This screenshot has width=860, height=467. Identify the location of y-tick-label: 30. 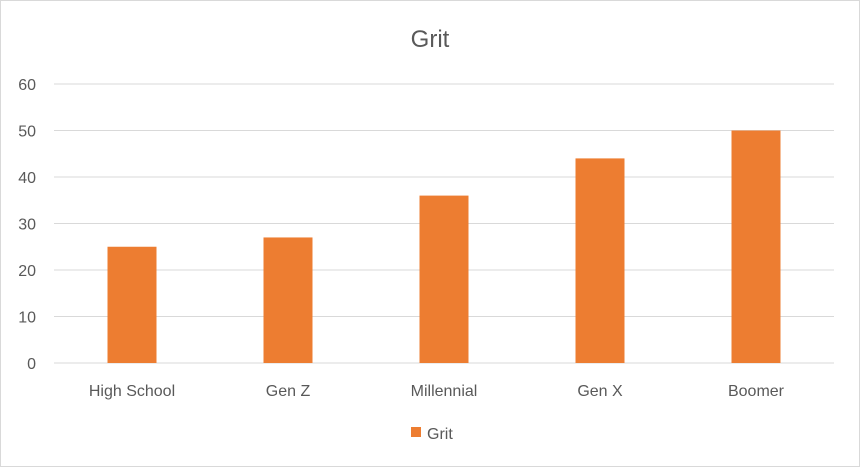
(27, 225).